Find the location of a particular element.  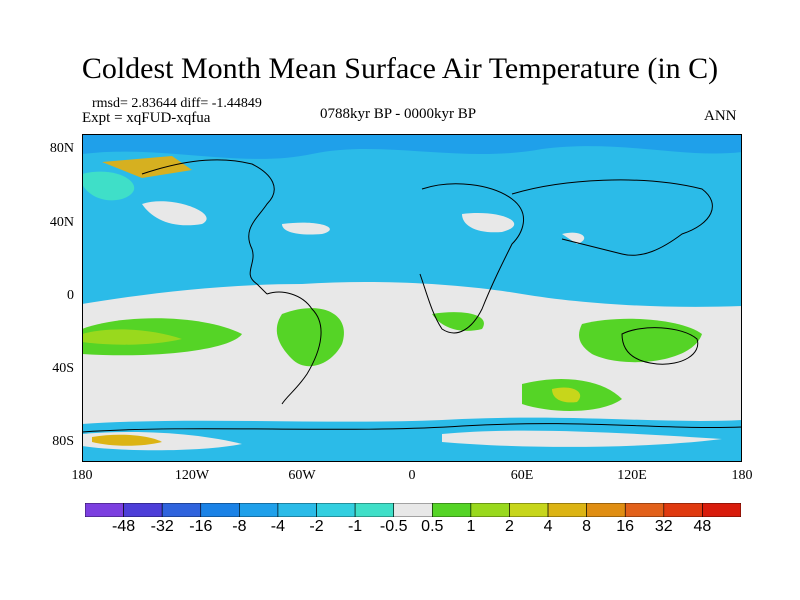

y-tick-80s: 80S is located at coordinates (63, 441).